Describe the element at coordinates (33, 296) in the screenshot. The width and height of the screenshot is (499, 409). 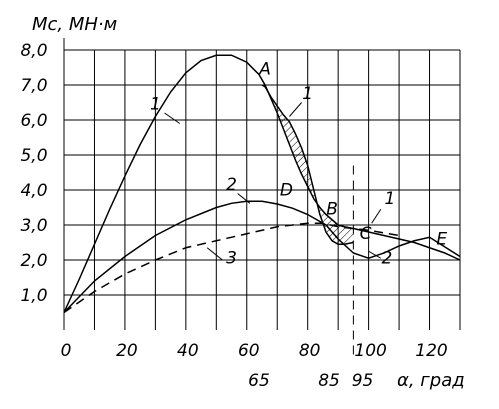
I see `y-tick-label: 1,0` at that location.